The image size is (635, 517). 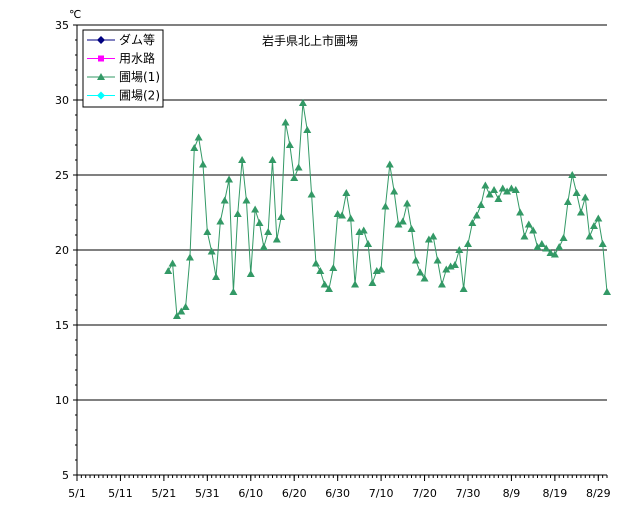 I want to click on x-tick-label-6/20: 6/20, so click(x=294, y=493).